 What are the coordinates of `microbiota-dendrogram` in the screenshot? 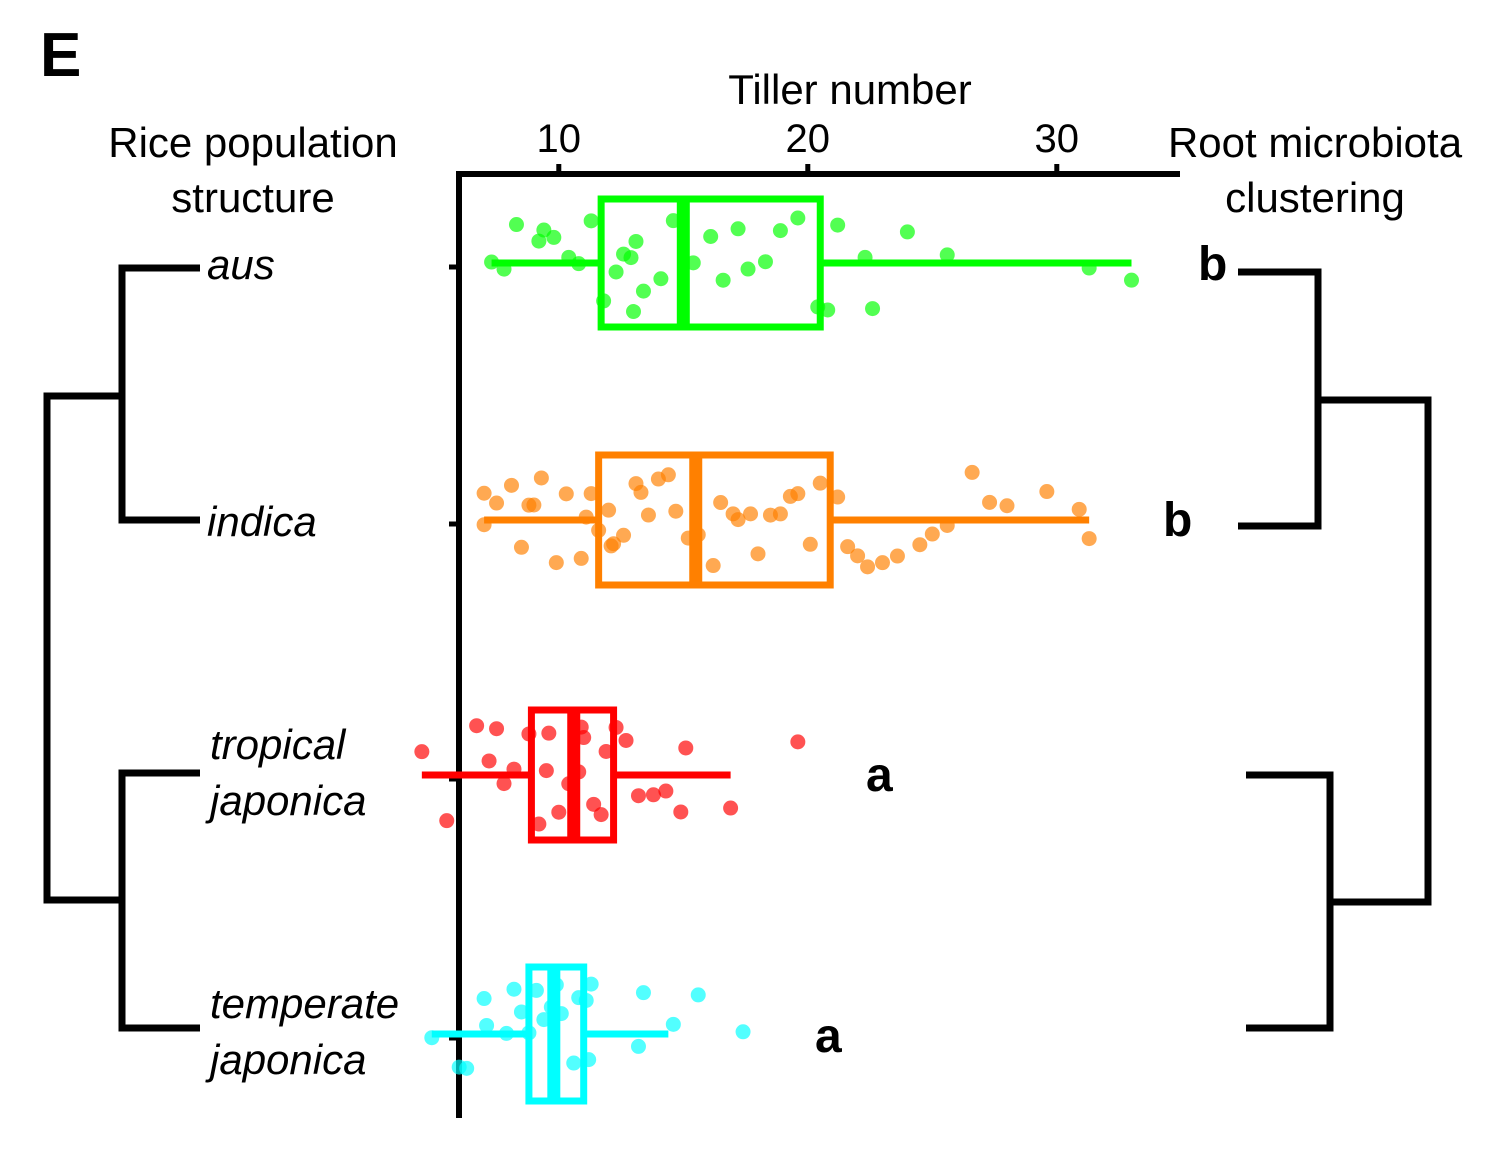 It's located at (1335, 650).